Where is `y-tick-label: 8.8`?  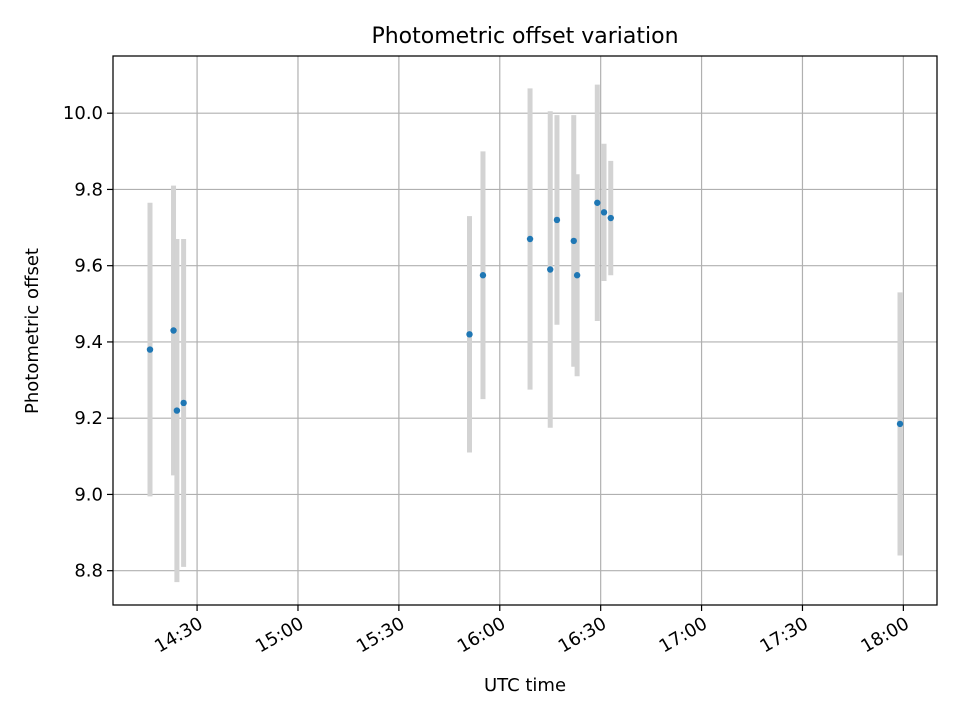 y-tick-label: 8.8 is located at coordinates (88, 571).